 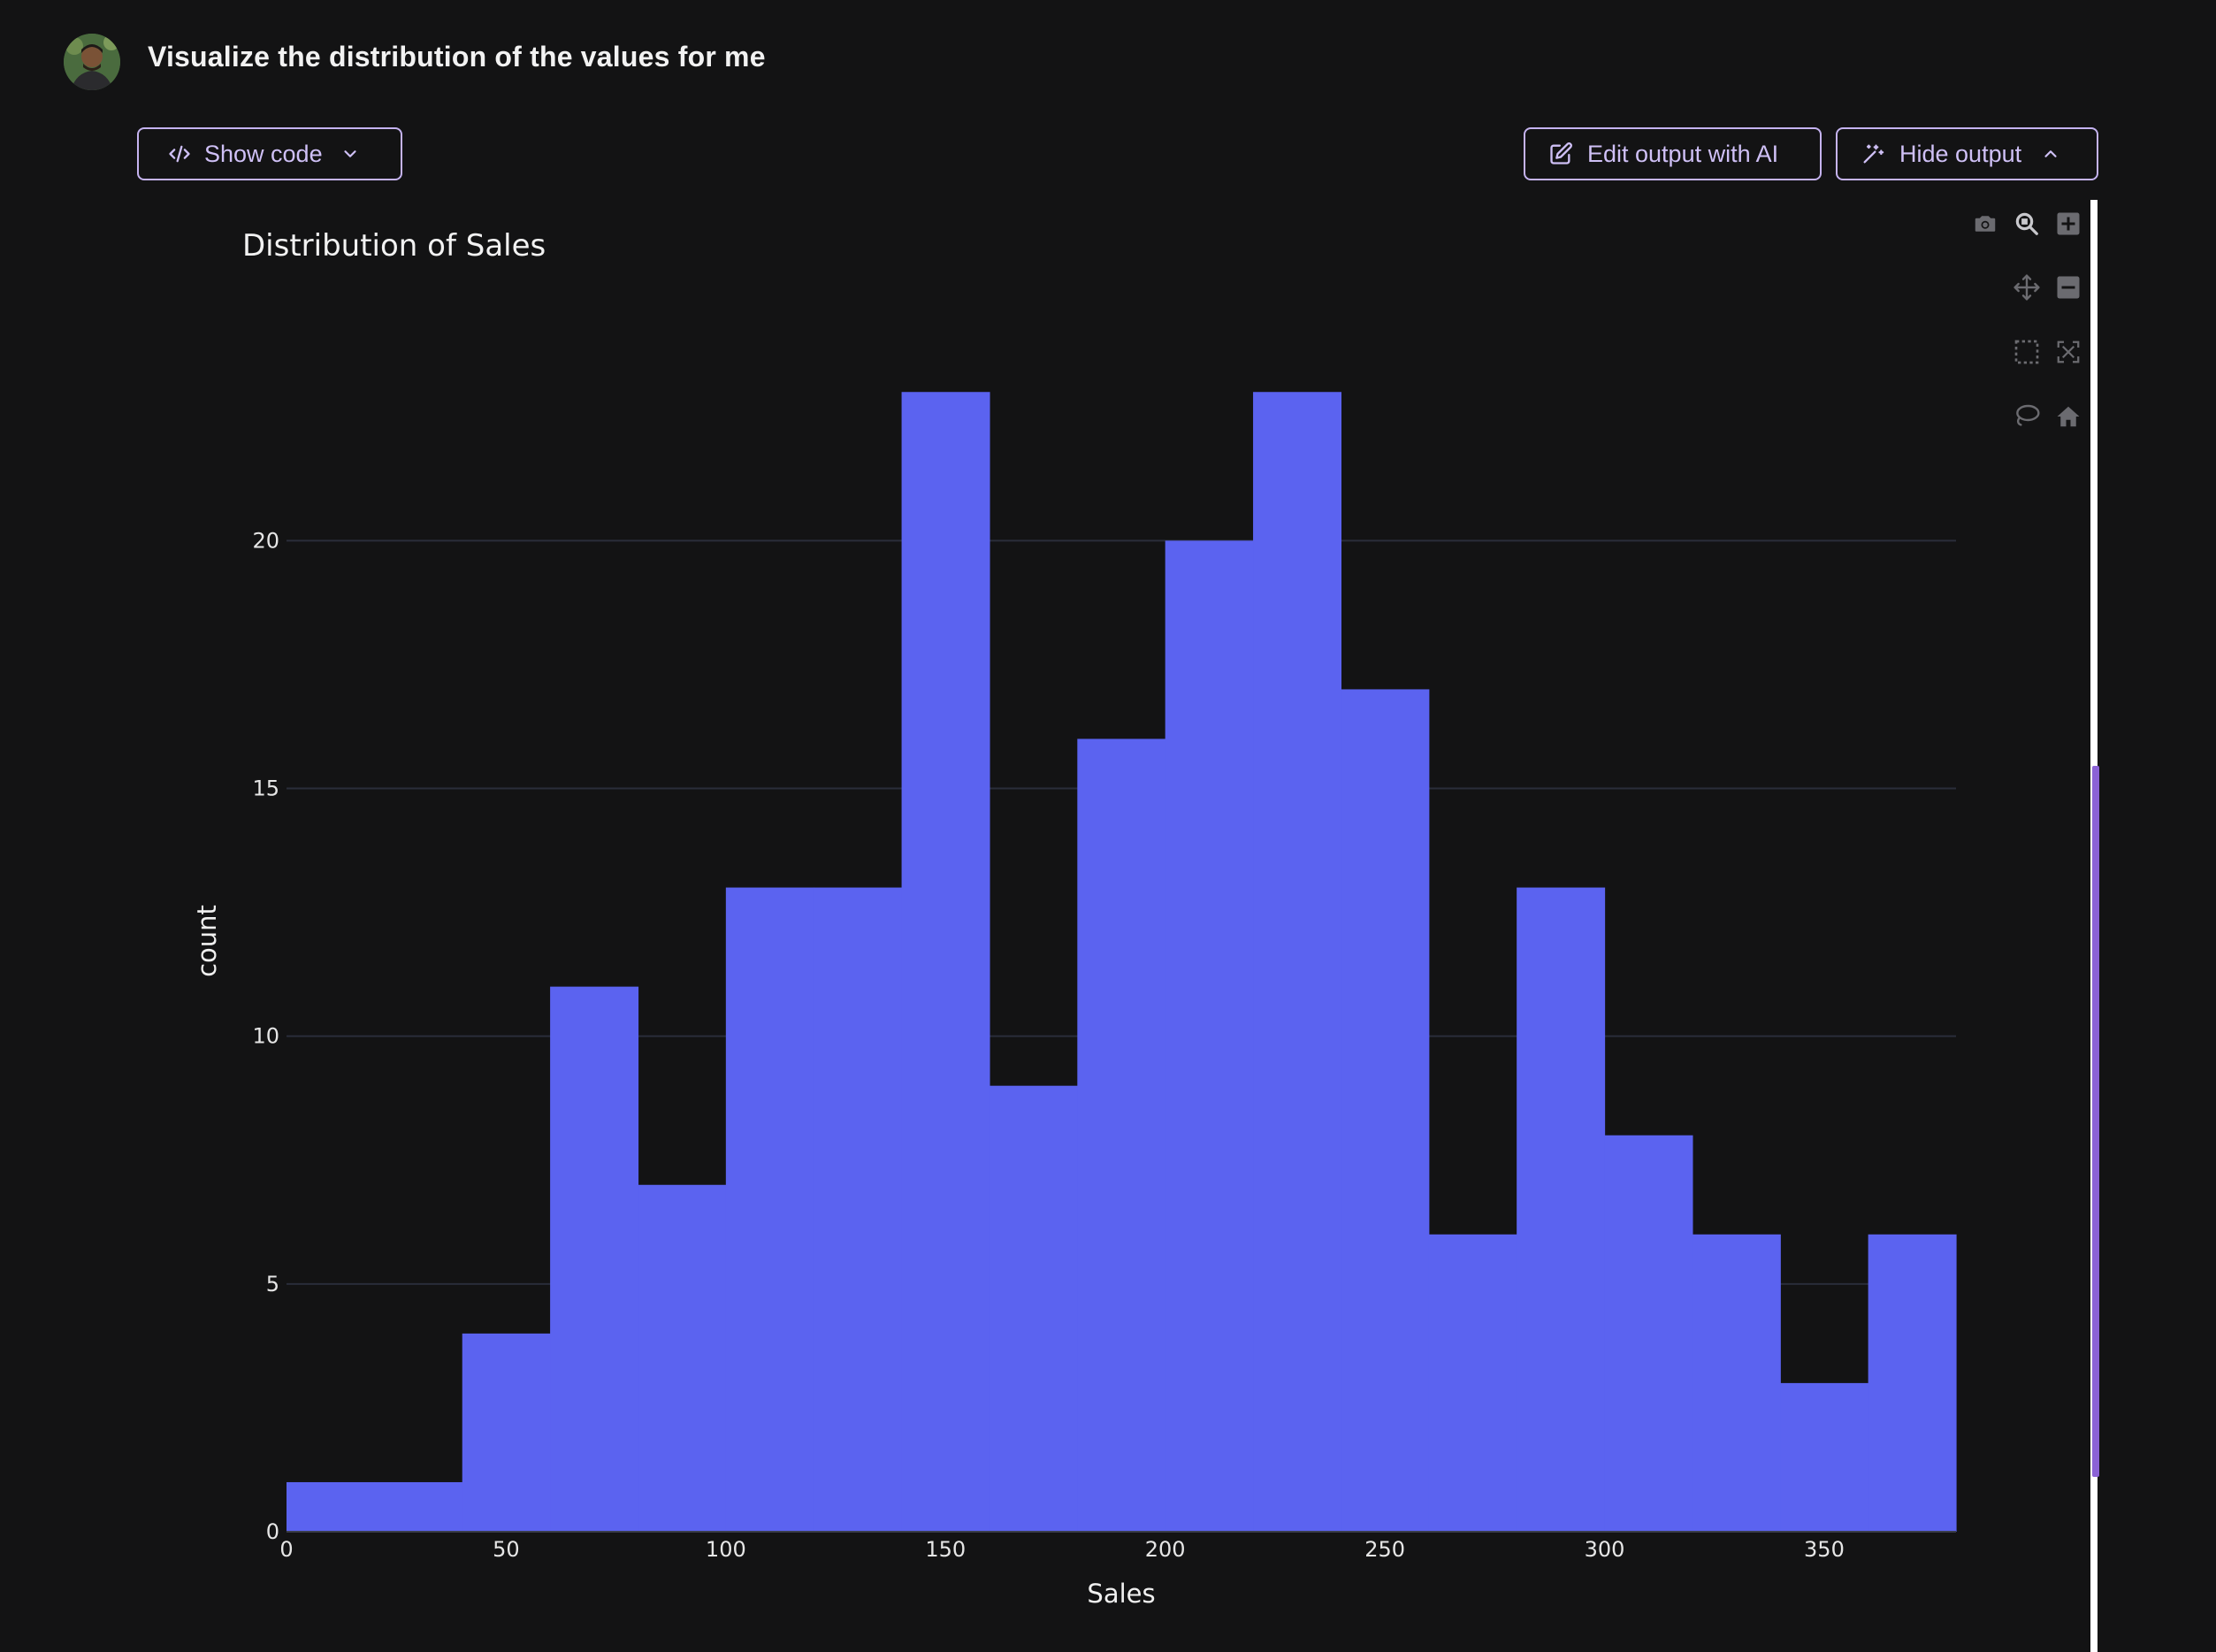 What do you see at coordinates (2032, 324) in the screenshot?
I see `plot-modebar` at bounding box center [2032, 324].